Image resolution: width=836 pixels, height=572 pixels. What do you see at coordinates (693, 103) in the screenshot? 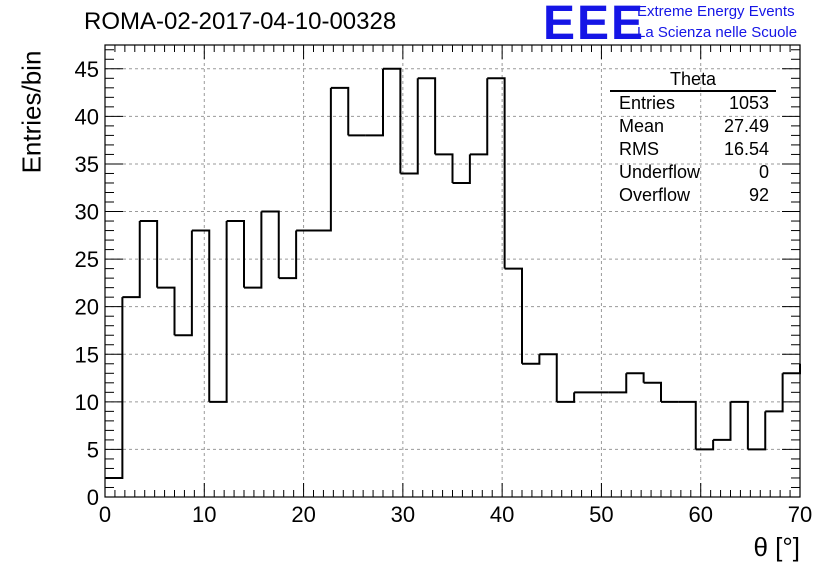
I see `stats-row-entries: Entries 1053` at bounding box center [693, 103].